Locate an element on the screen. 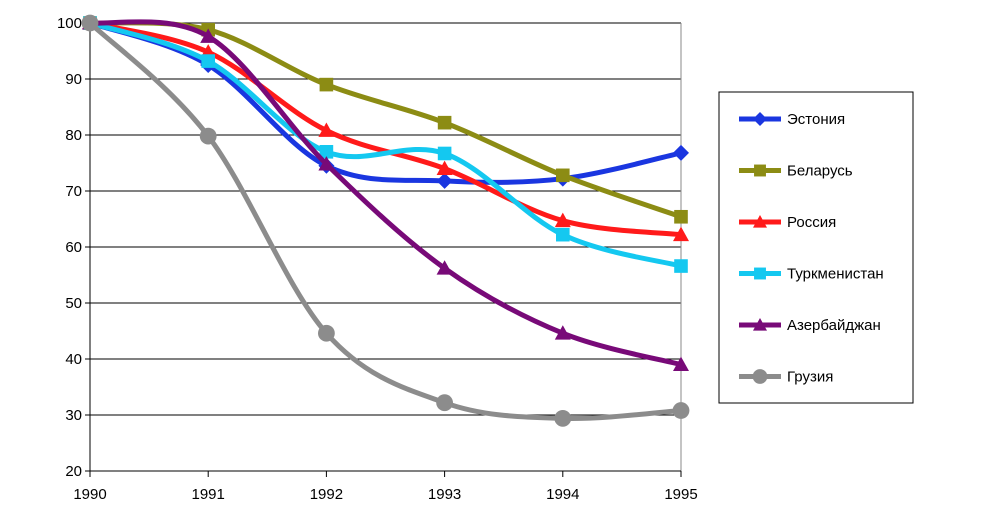  x-tick-label: 1995 is located at coordinates (680, 494).